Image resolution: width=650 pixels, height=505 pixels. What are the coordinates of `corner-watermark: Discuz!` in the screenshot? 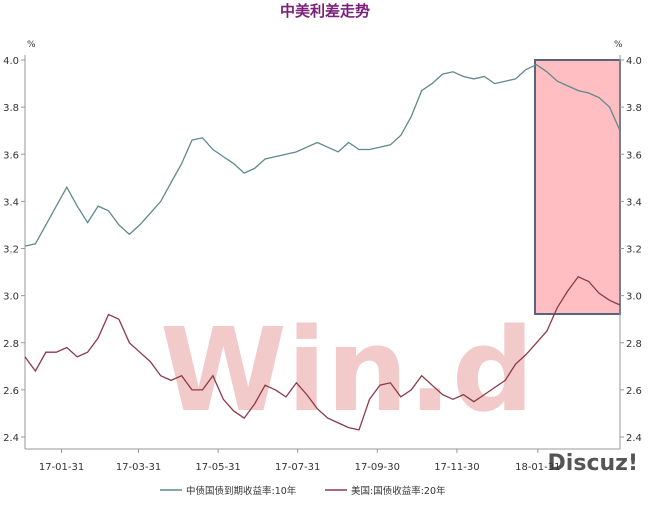 It's located at (593, 463).